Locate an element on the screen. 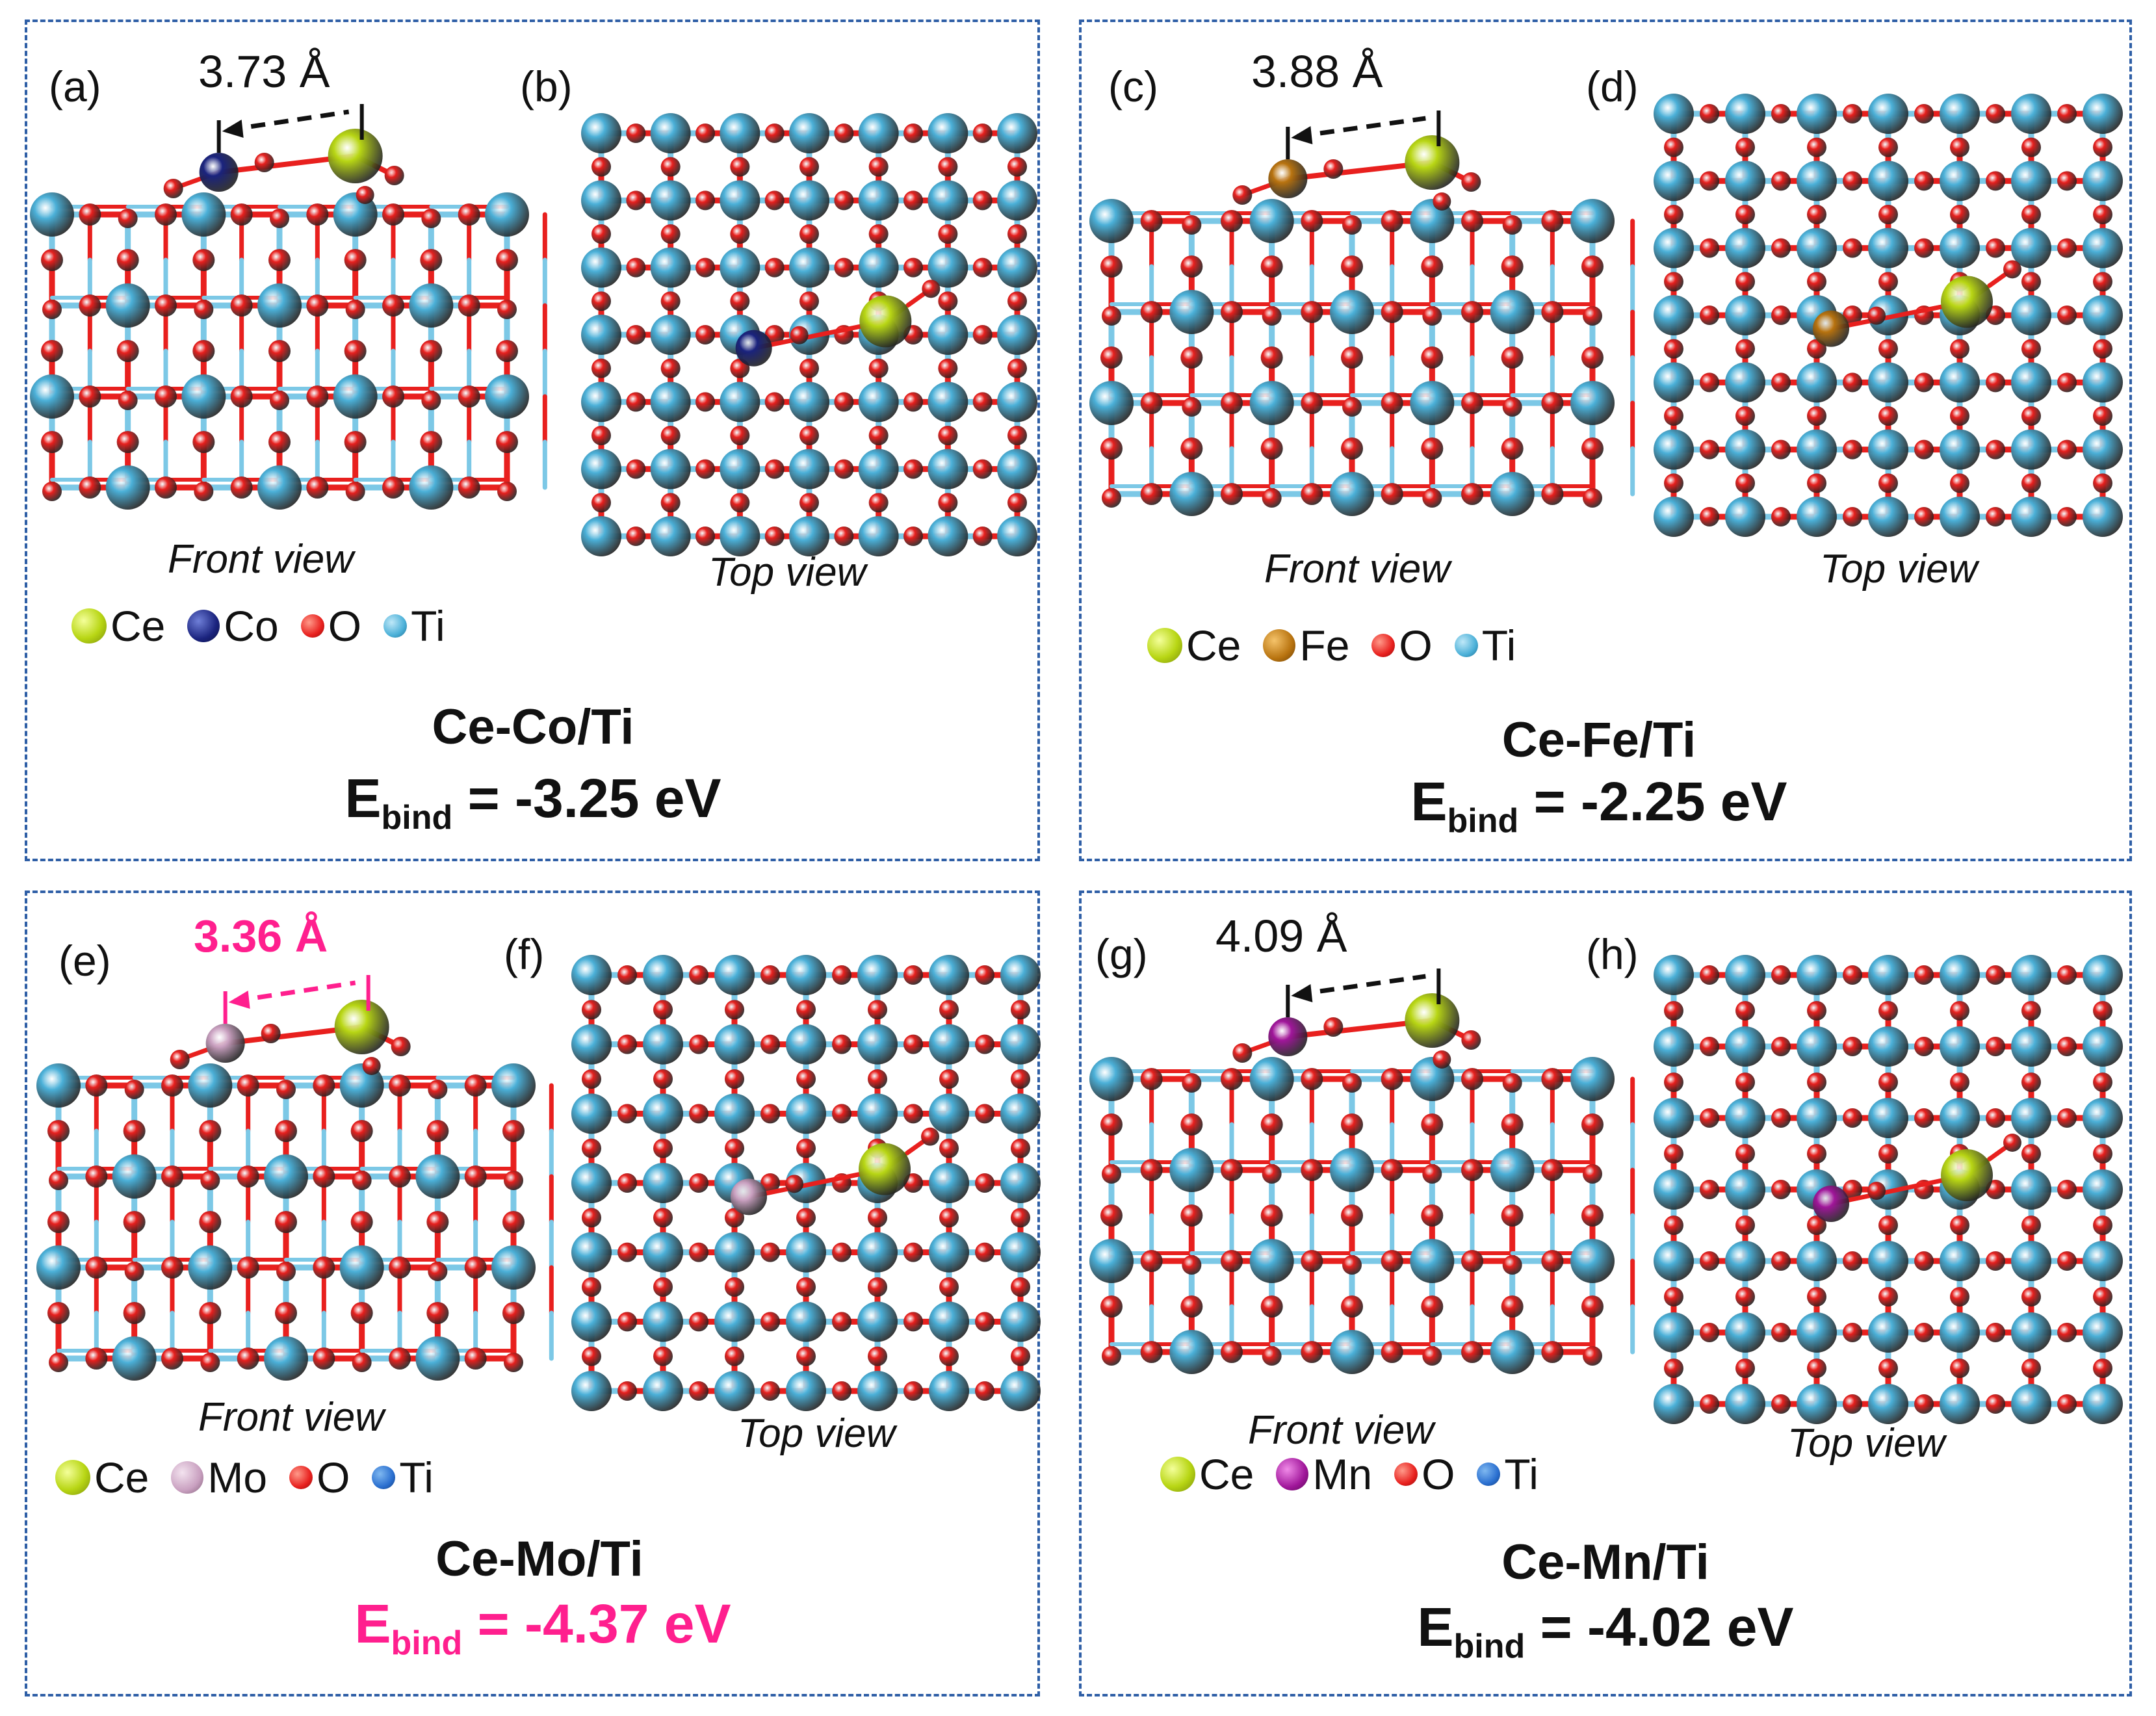 Image resolution: width=2156 pixels, height=1716 pixels. label-c: (c) is located at coordinates (1133, 86).